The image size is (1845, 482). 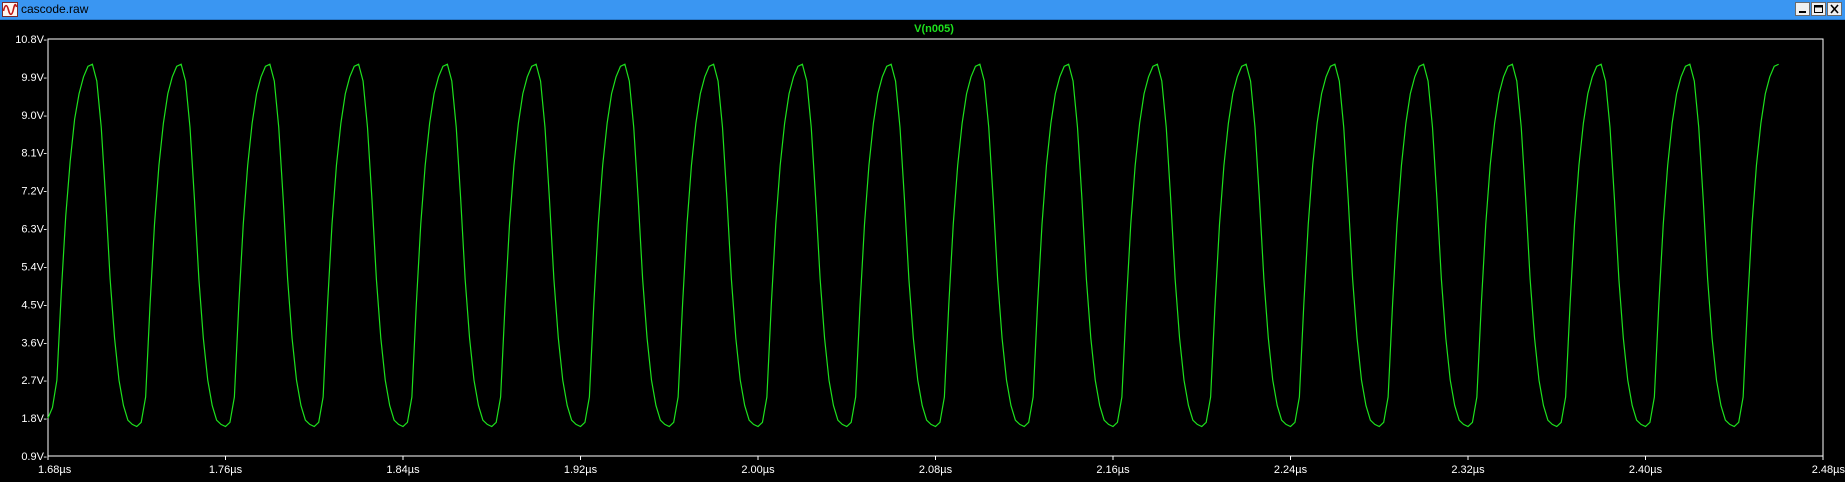 I want to click on x-tick-label: 1.68µs, so click(x=55, y=470).